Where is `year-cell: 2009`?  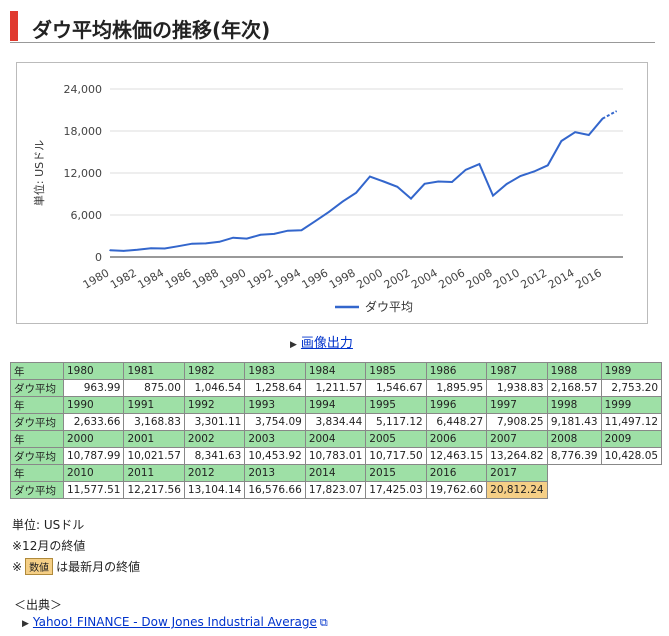 year-cell: 2009 is located at coordinates (631, 439).